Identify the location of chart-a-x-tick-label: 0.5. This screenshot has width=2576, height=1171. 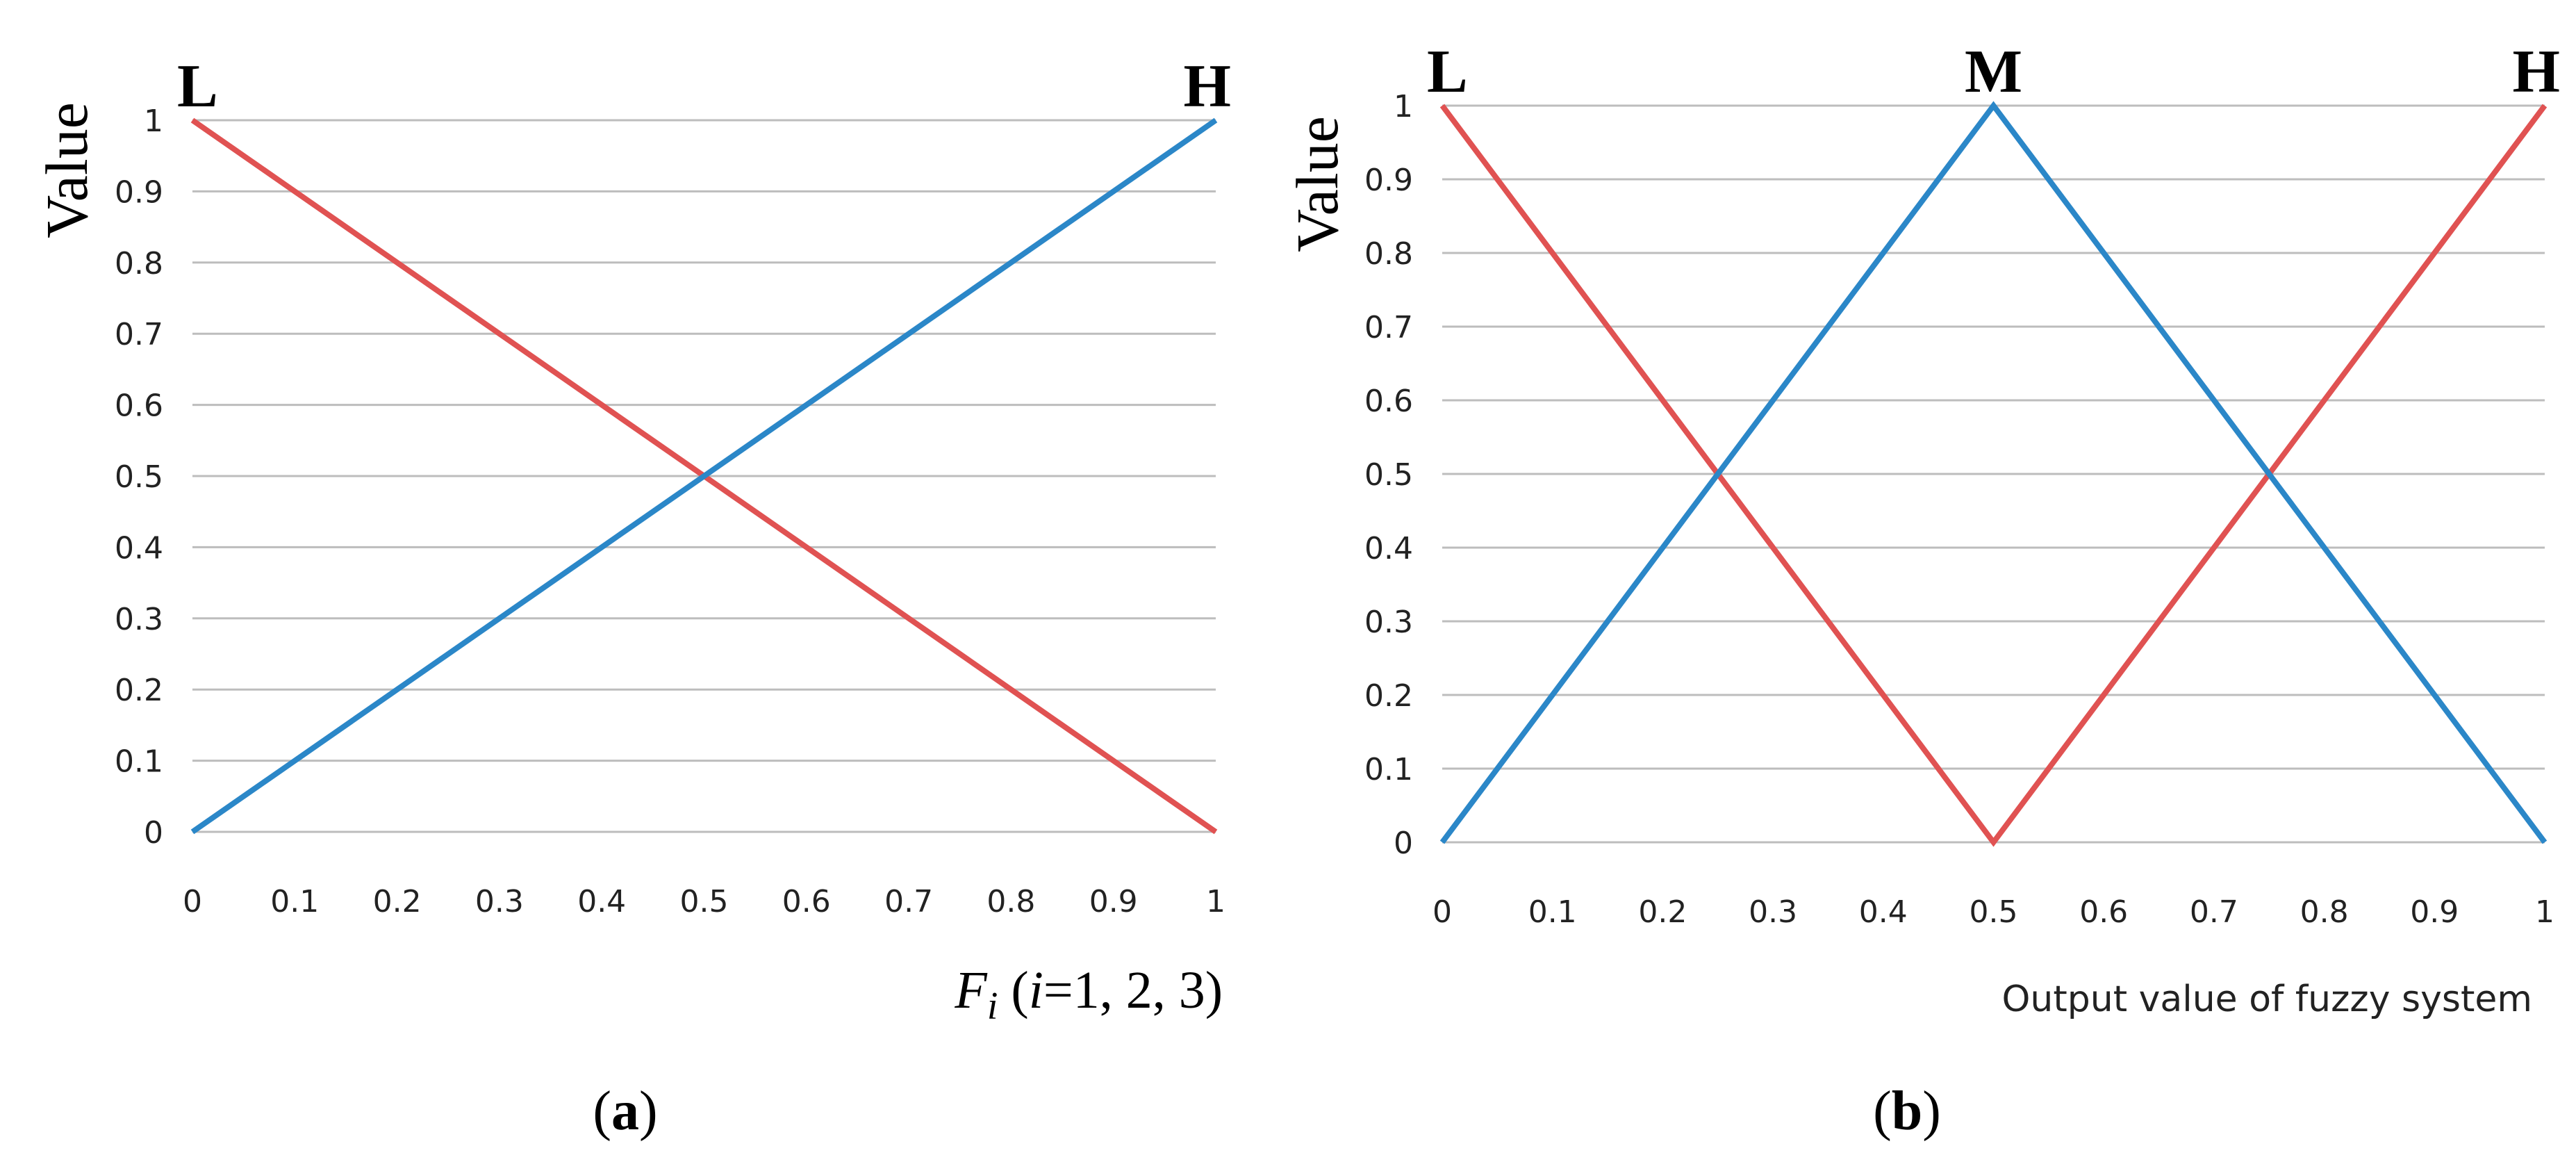
(705, 901).